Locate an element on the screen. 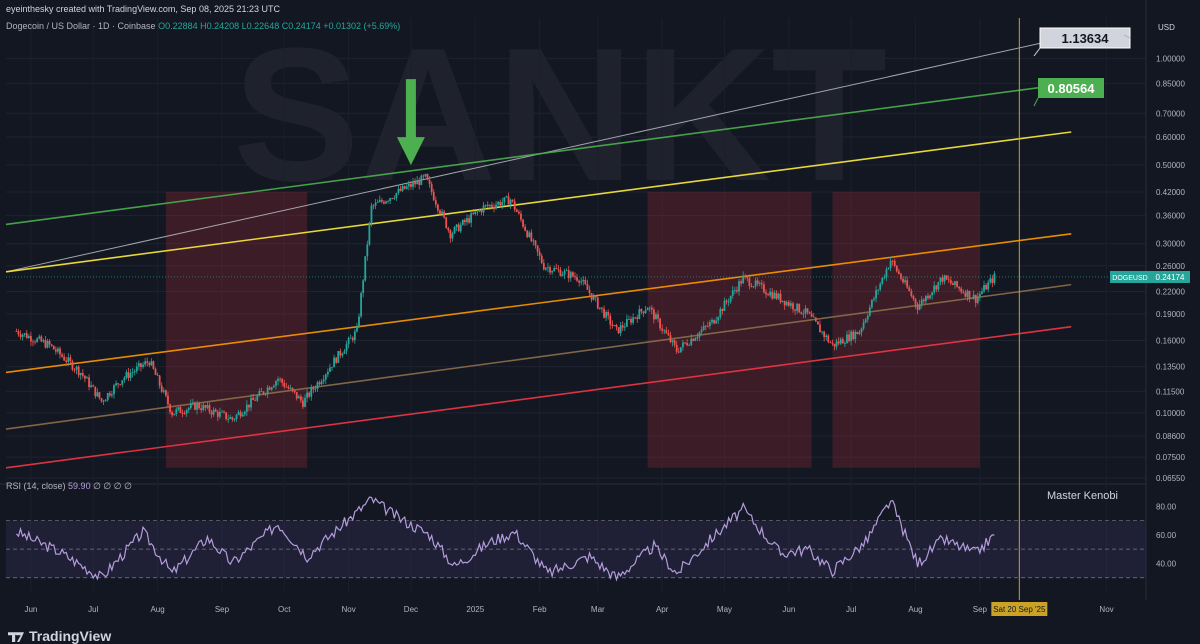 The width and height of the screenshot is (1200, 644). time-tick-label: Jul is located at coordinates (93, 609).